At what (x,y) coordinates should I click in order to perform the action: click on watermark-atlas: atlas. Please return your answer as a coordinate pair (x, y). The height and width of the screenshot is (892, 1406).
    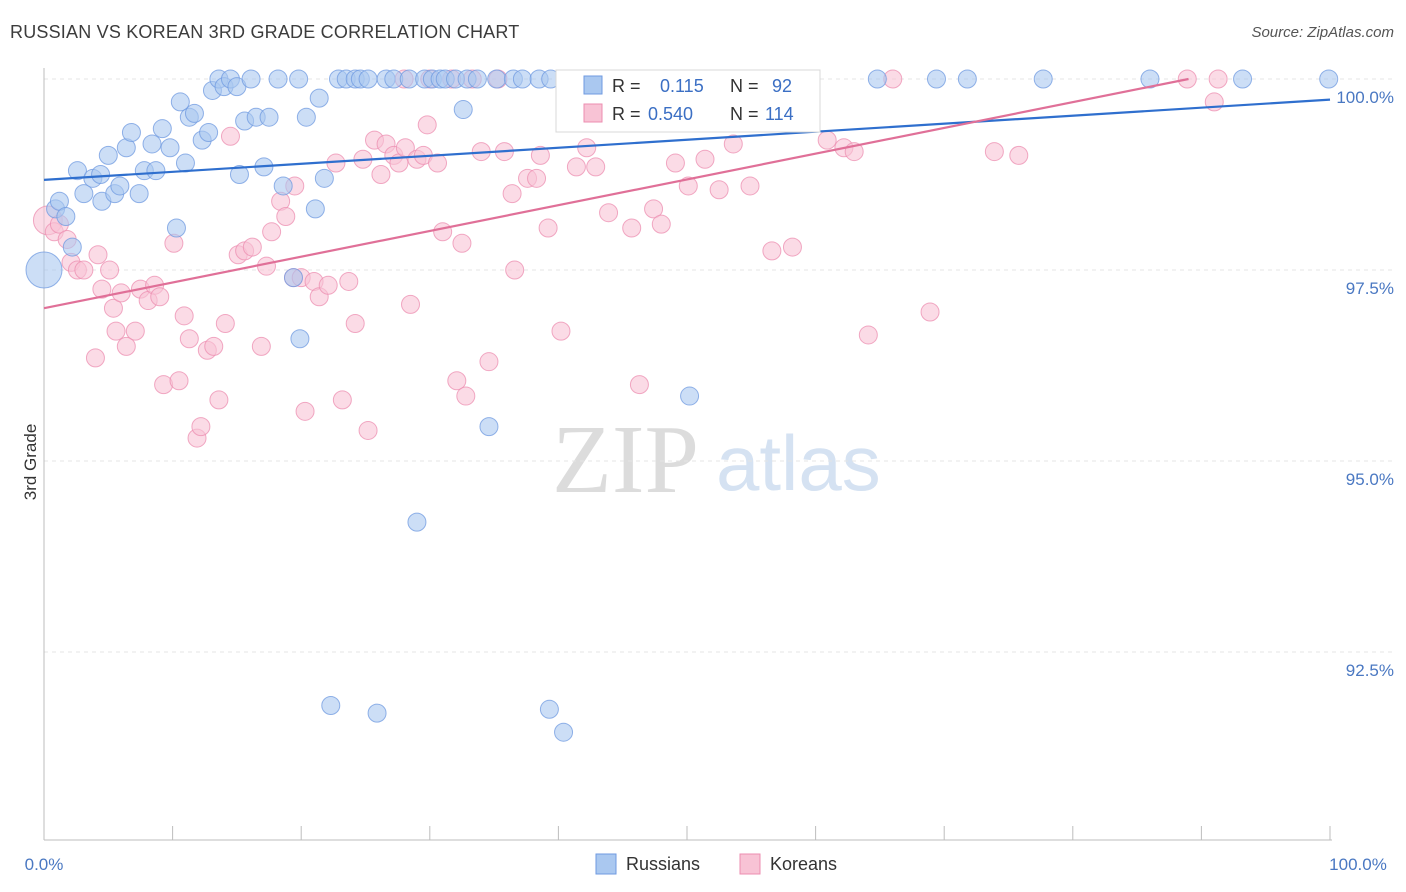
    Looking at the image, I should click on (798, 463).